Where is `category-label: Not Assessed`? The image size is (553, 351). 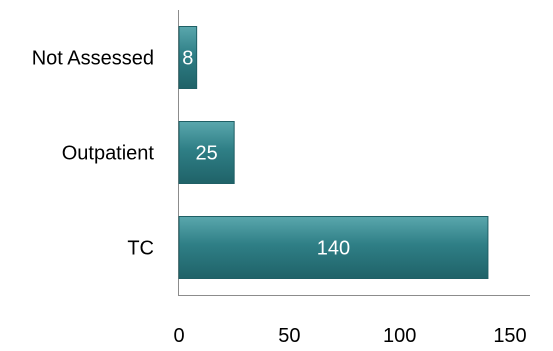
category-label: Not Assessed is located at coordinates (93, 59).